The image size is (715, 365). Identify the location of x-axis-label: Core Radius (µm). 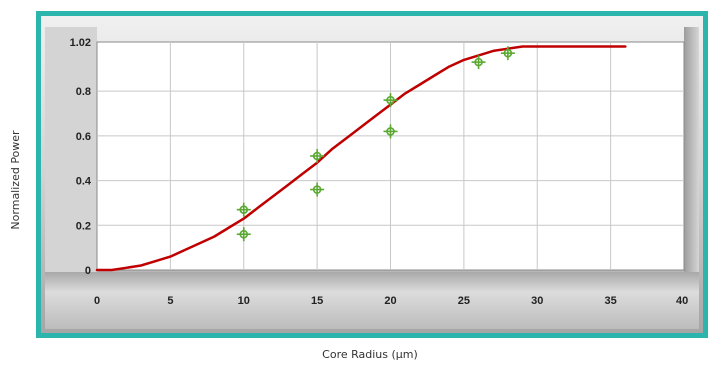
(370, 354).